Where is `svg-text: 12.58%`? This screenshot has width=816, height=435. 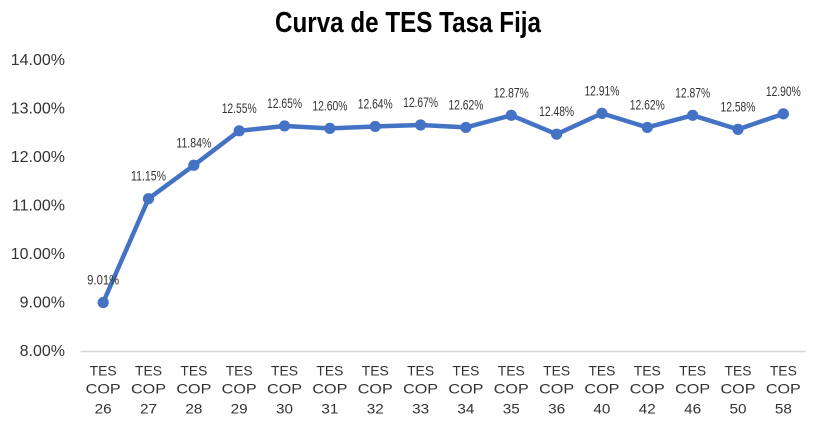 svg-text: 12.58% is located at coordinates (737, 106).